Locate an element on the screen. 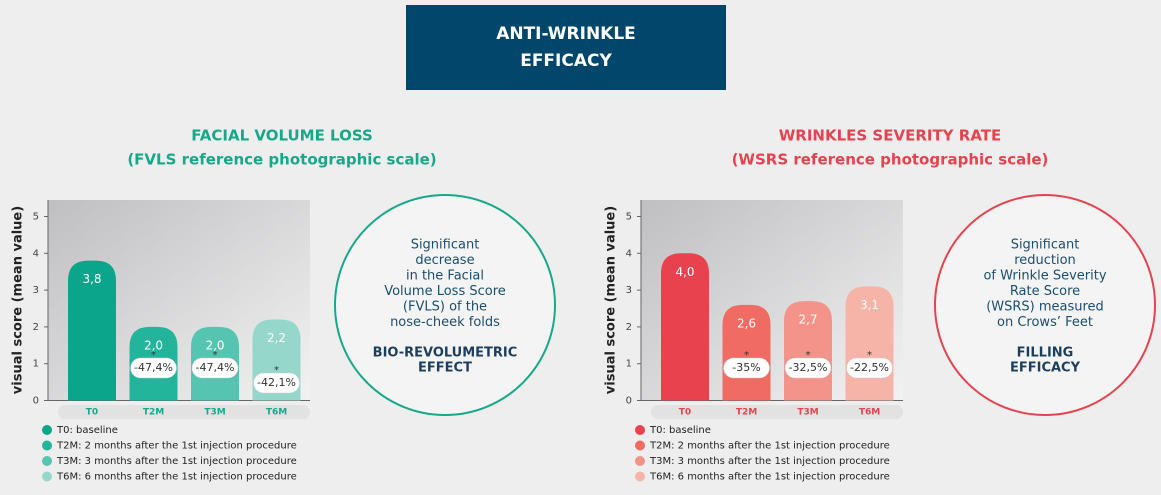 The width and height of the screenshot is (1161, 495). value-label: 3,8 is located at coordinates (91, 279).